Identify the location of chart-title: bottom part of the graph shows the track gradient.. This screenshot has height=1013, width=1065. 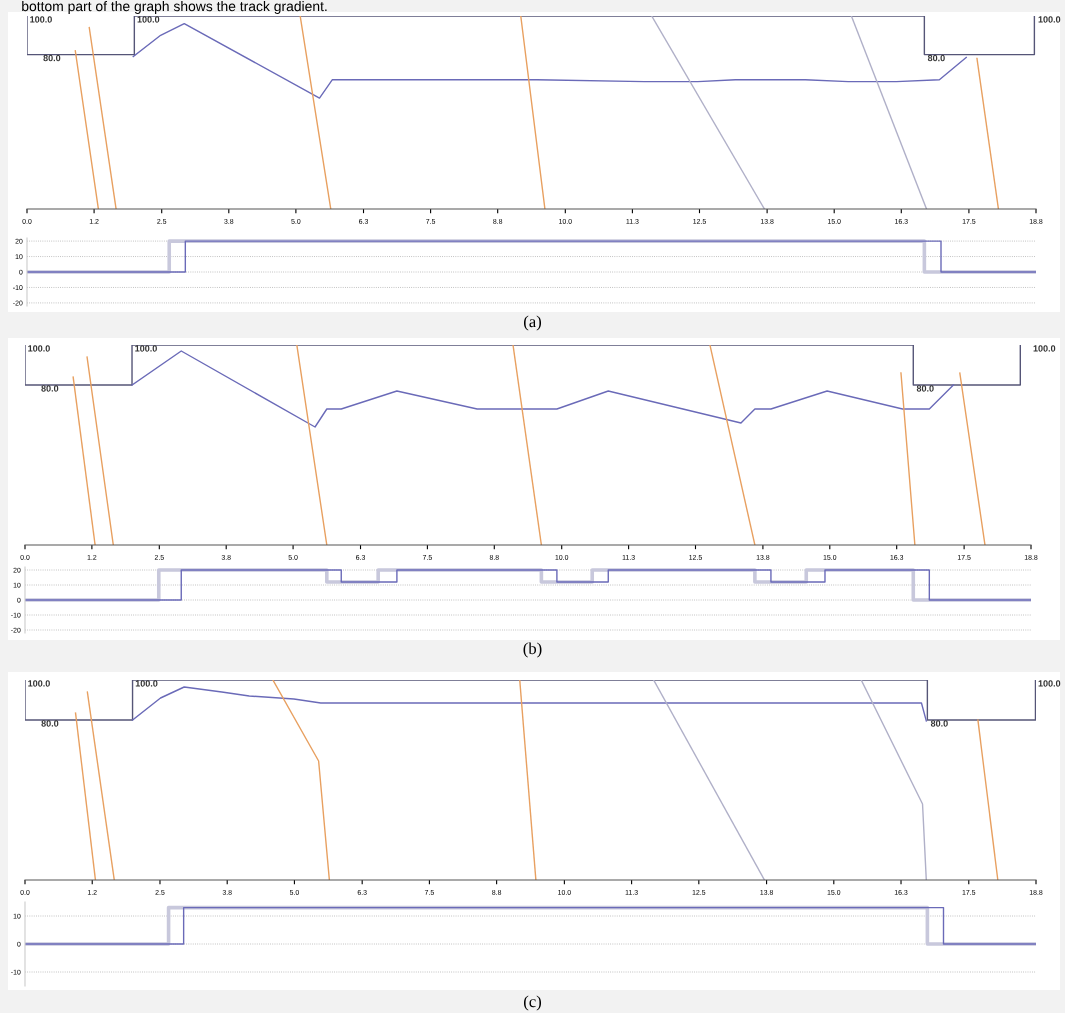
(174, 7).